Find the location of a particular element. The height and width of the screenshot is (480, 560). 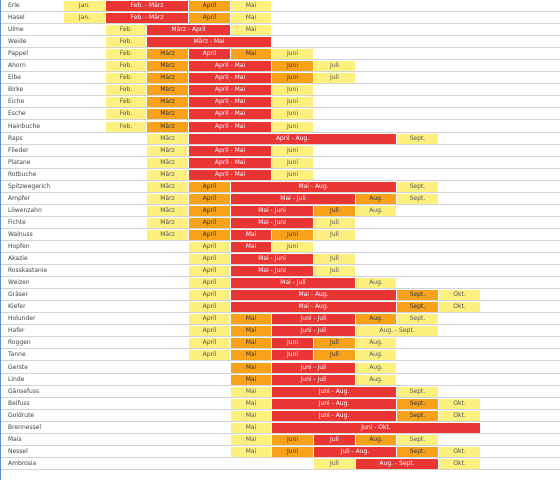

calendar-row: Rosskastanie April Mai - Juni Juli is located at coordinates (280, 271).